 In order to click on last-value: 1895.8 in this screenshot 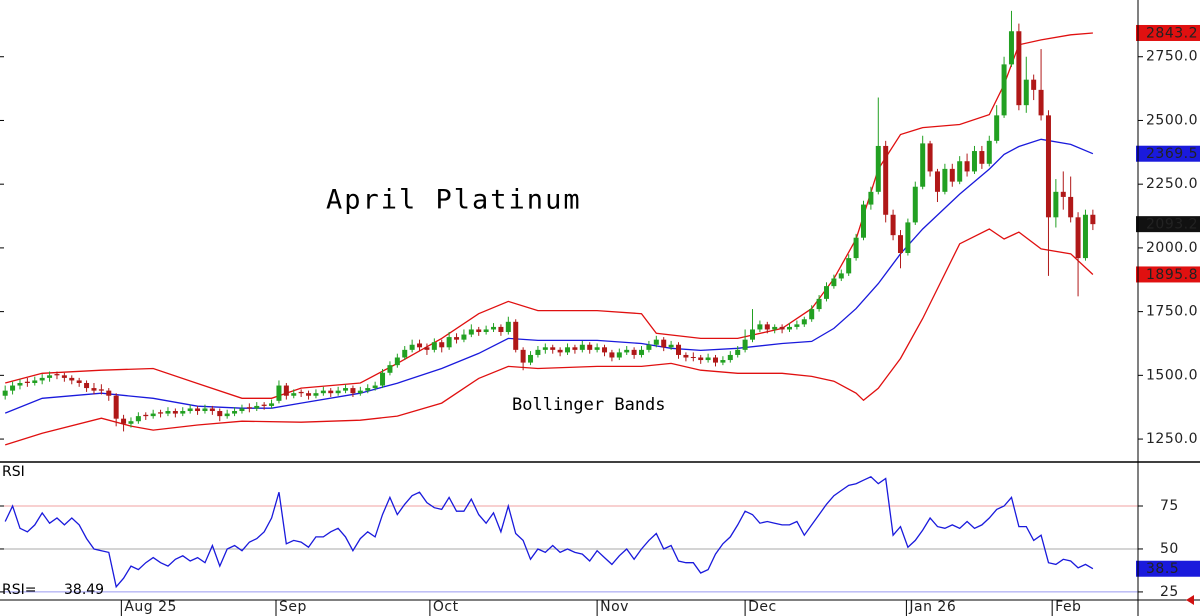, I will do `click(1172, 275)`.